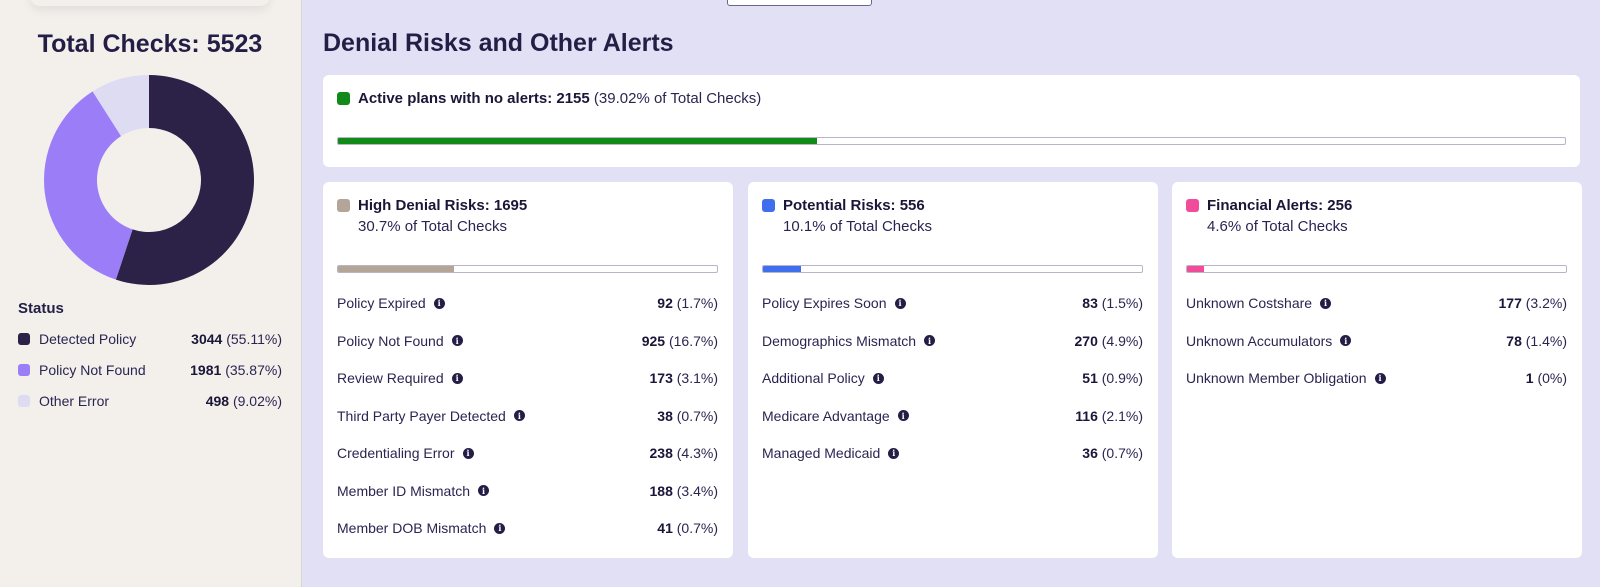  I want to click on legend-value: 498 (9.02%), so click(243, 401).